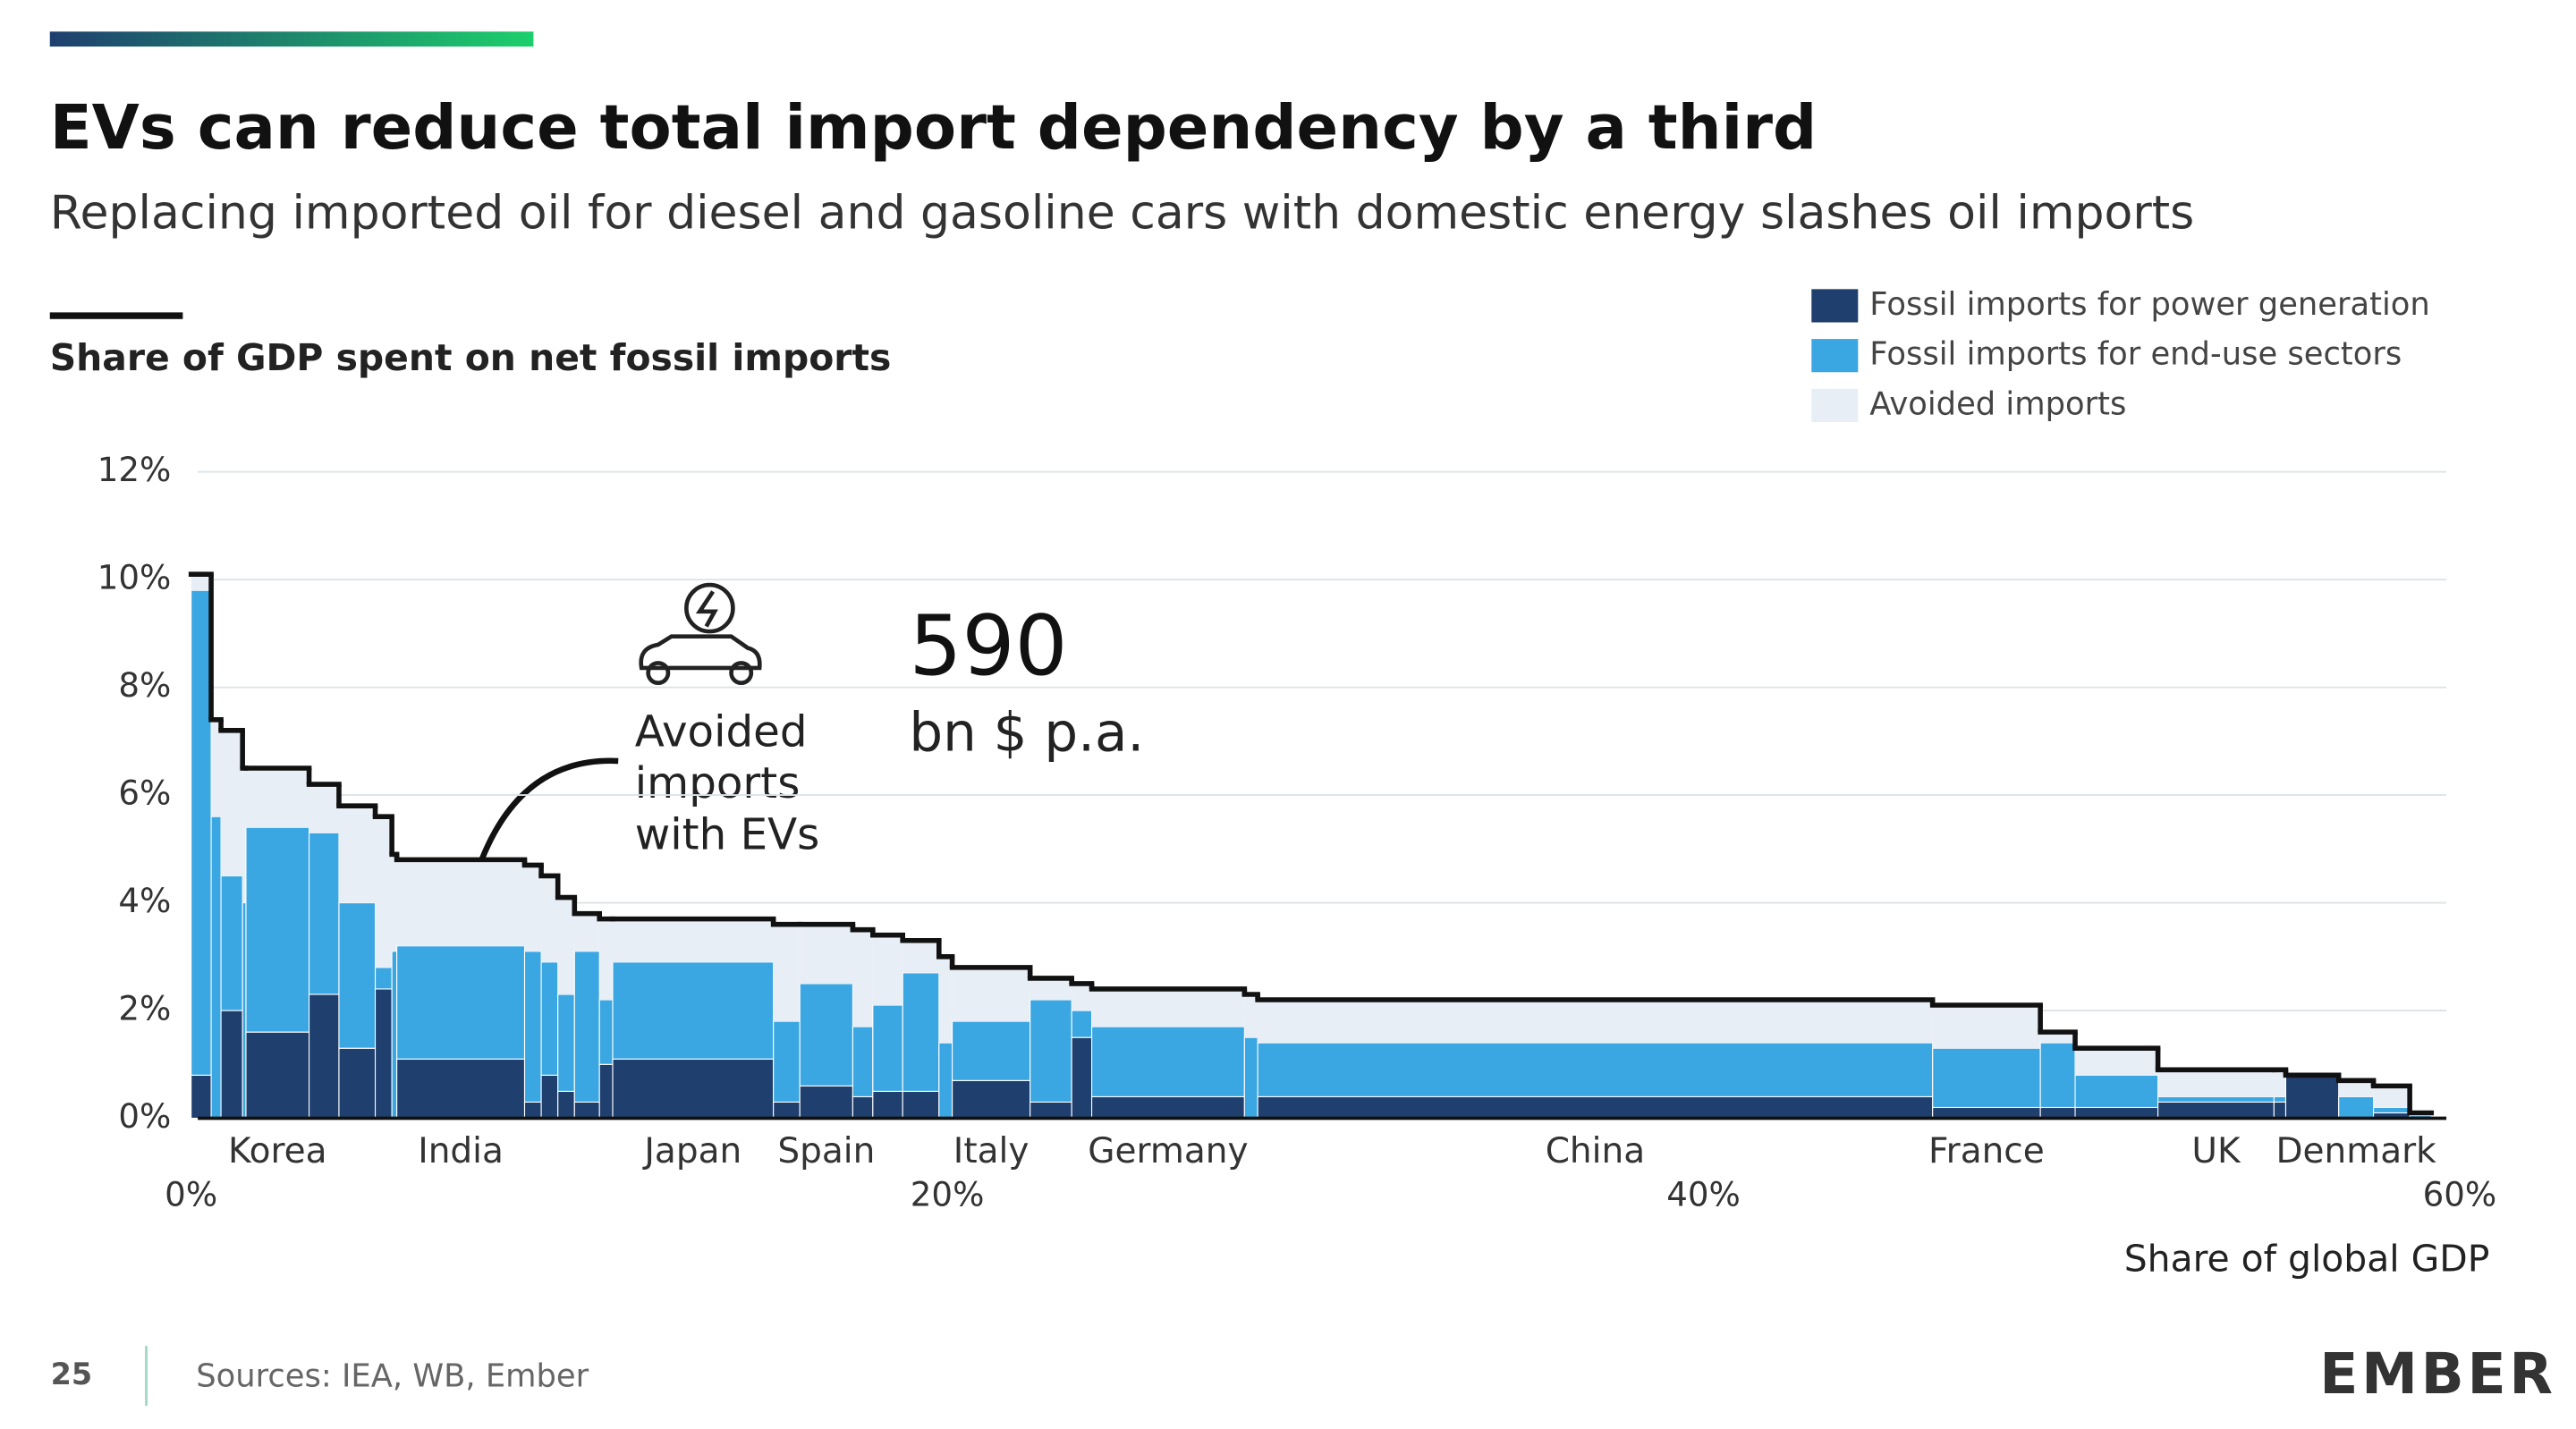 The height and width of the screenshot is (1429, 2576). What do you see at coordinates (291, 39) in the screenshot?
I see `header-accent` at bounding box center [291, 39].